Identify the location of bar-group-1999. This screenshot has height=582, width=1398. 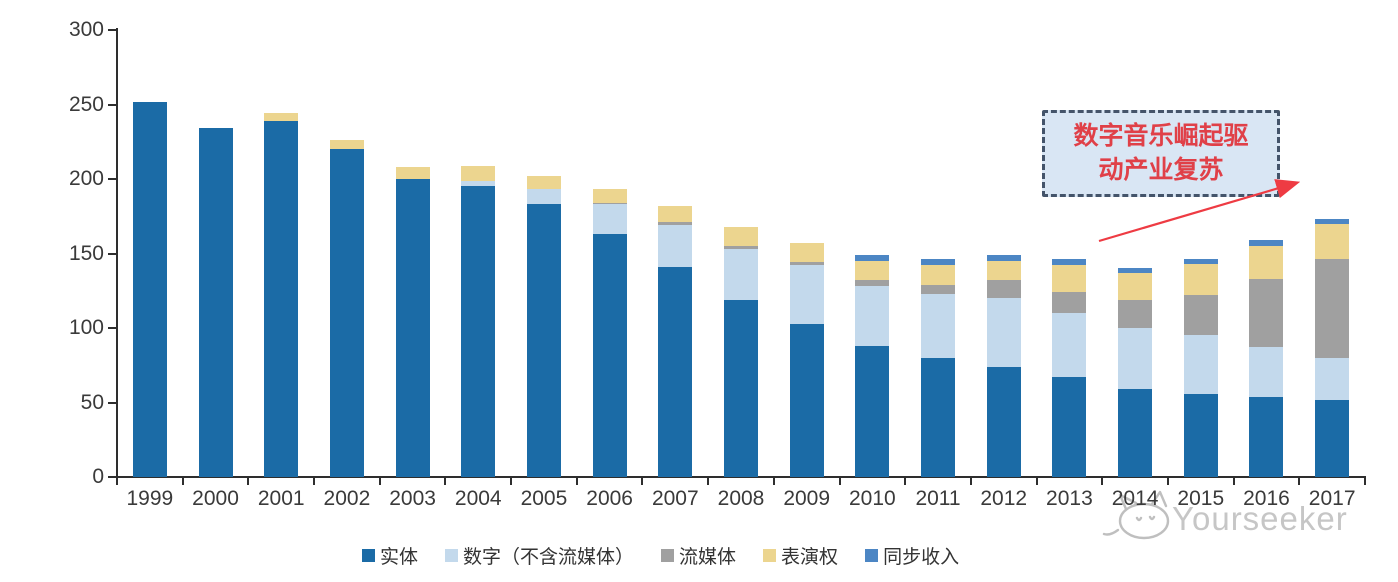
(149, 238).